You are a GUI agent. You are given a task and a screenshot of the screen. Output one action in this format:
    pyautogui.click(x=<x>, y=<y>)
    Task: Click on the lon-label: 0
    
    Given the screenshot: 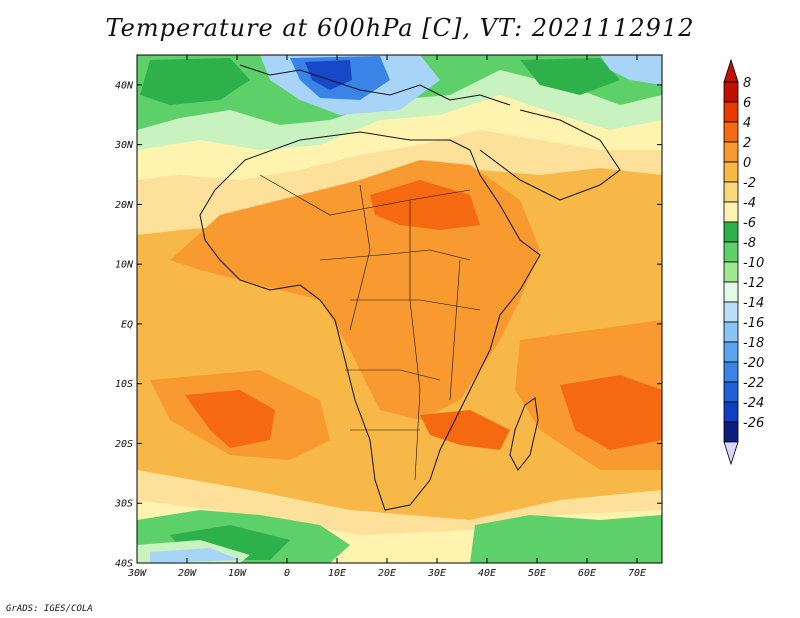 What is the action you would take?
    pyautogui.click(x=287, y=573)
    